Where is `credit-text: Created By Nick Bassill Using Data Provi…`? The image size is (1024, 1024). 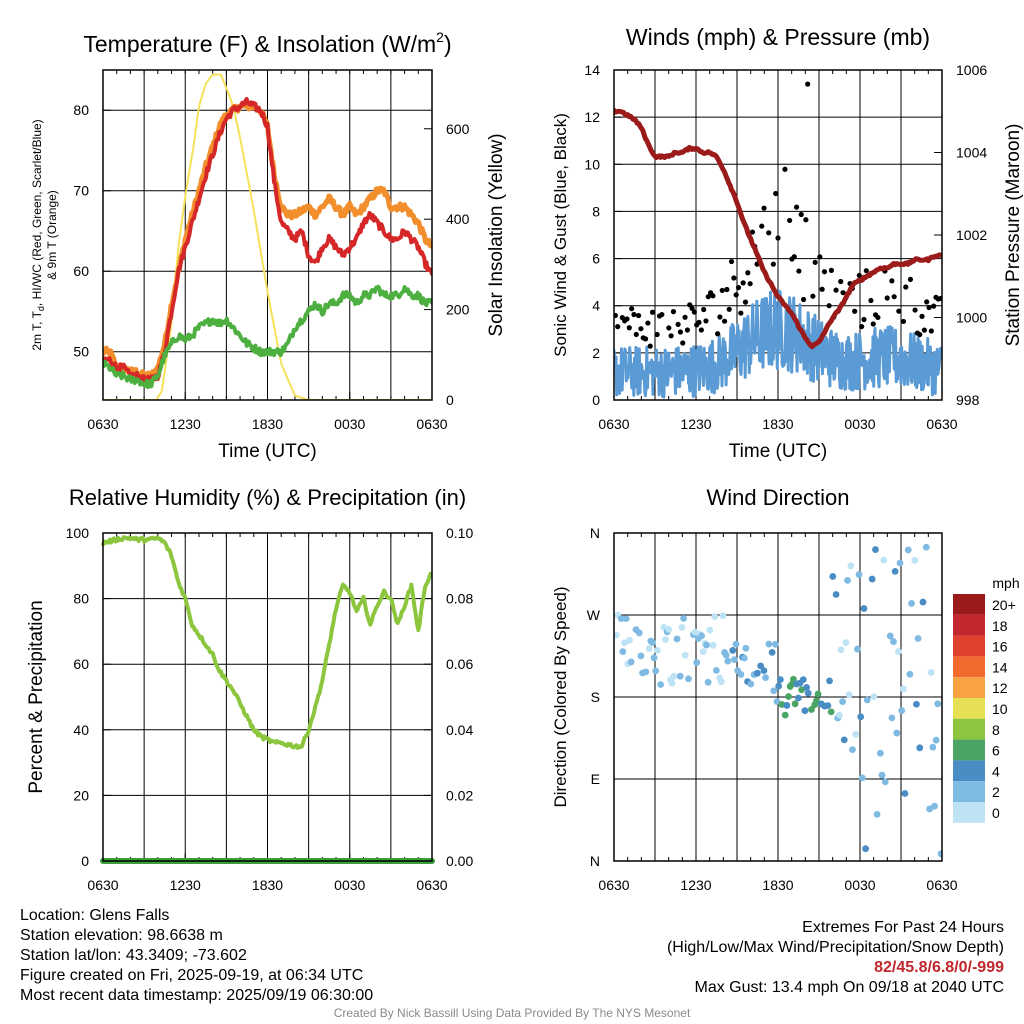 credit-text: Created By Nick Bassill Using Data Provi… is located at coordinates (512, 1013).